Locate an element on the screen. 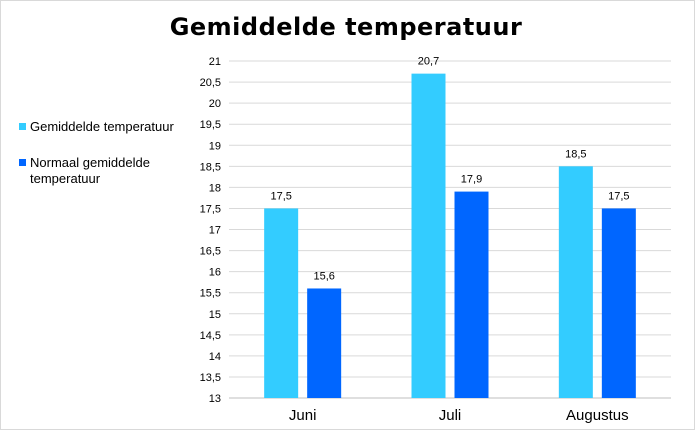 The height and width of the screenshot is (430, 695). data-label: 20,7 is located at coordinates (428, 62).